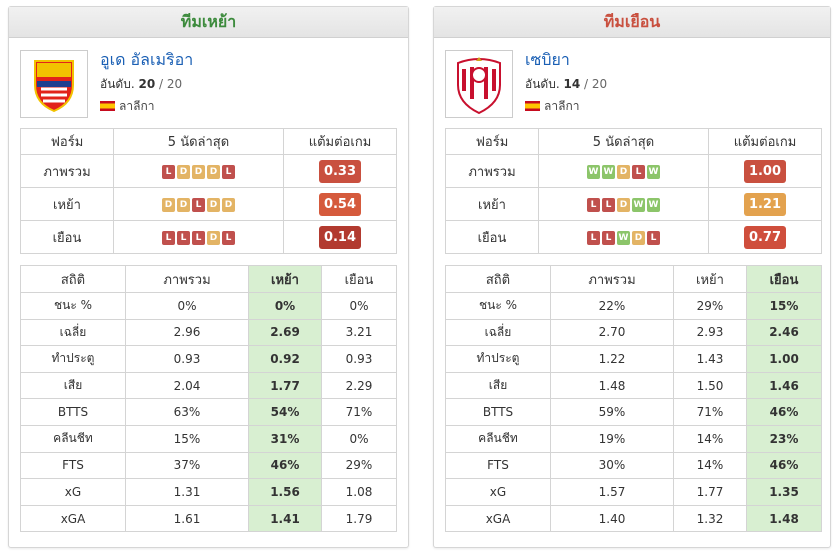 The width and height of the screenshot is (839, 557). Describe the element at coordinates (137, 106) in the screenshot. I see `league-name: ลาลีกา` at that location.